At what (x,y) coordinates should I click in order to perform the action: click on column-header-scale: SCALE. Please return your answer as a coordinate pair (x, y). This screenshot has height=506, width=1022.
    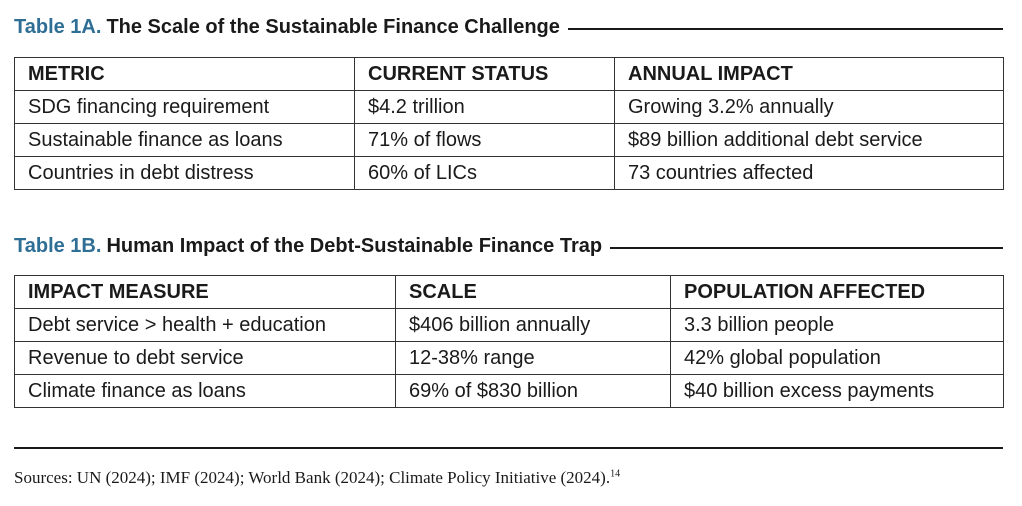
    Looking at the image, I should click on (533, 292).